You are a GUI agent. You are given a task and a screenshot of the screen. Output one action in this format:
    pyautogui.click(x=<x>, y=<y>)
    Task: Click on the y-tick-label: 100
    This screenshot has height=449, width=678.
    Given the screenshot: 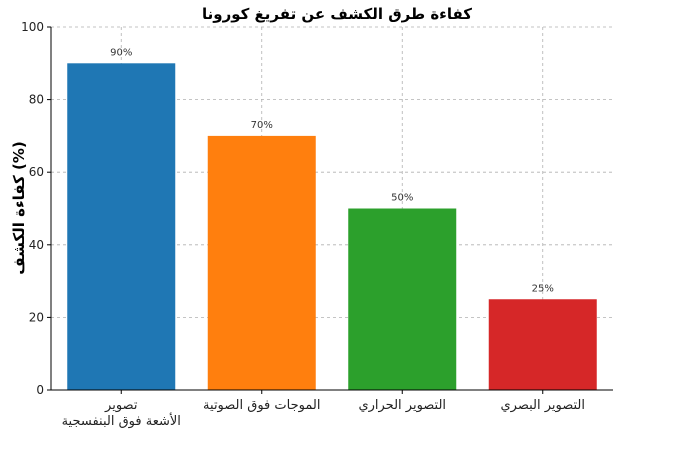 What is the action you would take?
    pyautogui.click(x=32, y=27)
    